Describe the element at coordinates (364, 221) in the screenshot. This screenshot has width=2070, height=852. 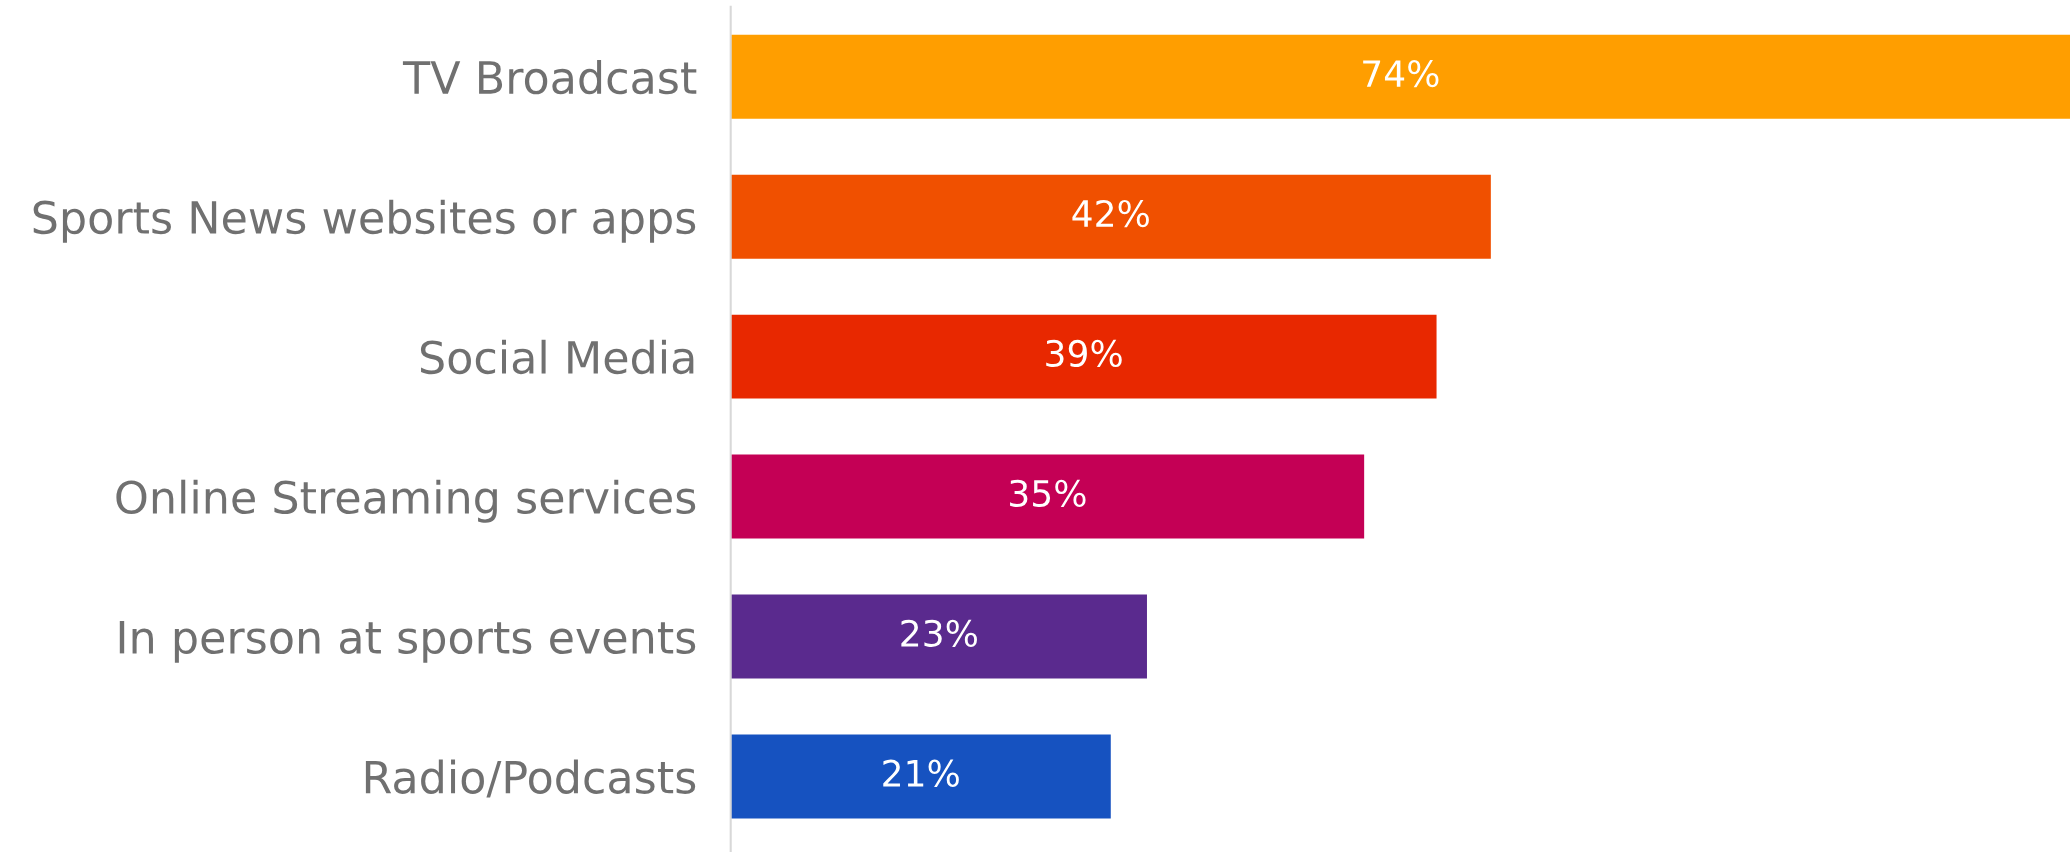
I see `y-tick-label: Sports News websites or apps` at that location.